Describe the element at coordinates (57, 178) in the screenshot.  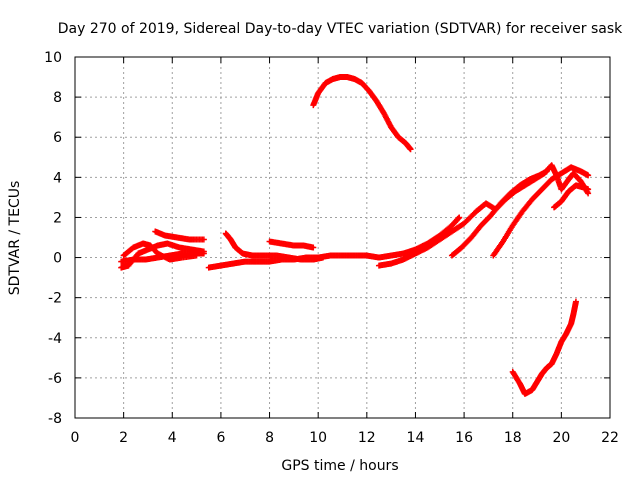
I see `y-tick-label: 4` at that location.